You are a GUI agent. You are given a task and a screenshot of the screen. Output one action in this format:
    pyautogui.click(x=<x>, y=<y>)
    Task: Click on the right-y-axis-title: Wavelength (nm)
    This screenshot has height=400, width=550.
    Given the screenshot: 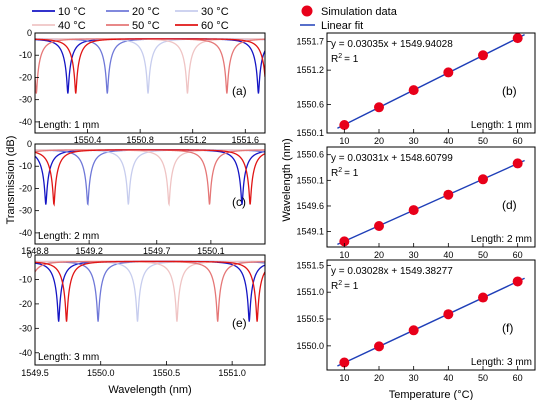 What is the action you would take?
    pyautogui.click(x=287, y=179)
    